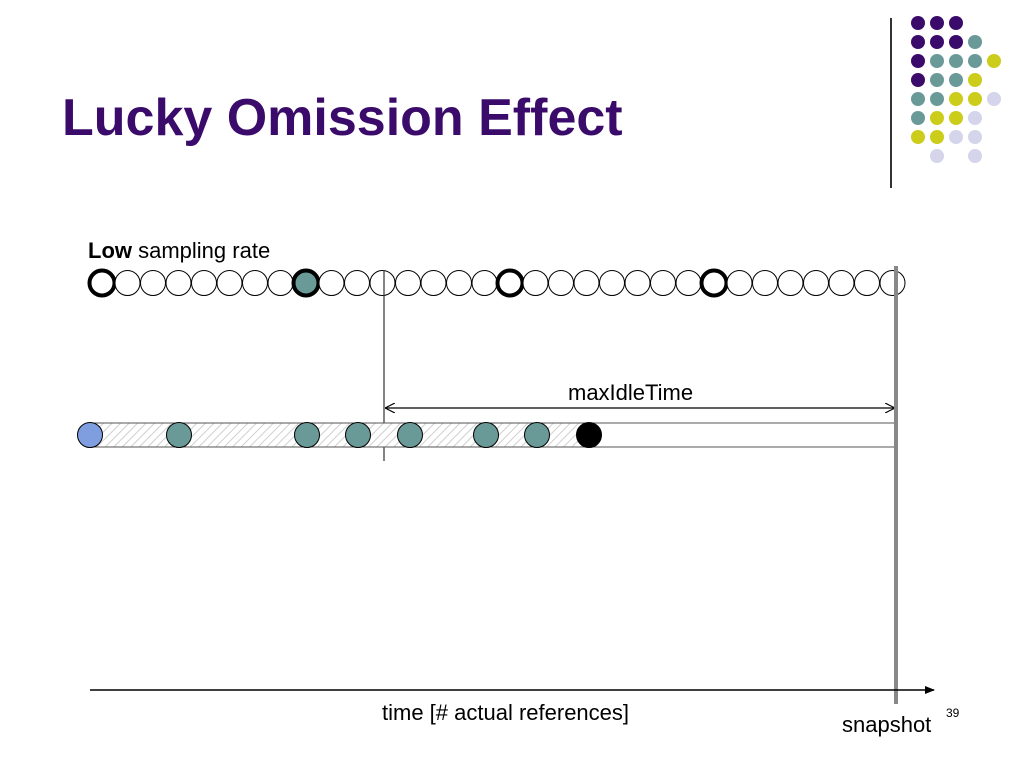 Image resolution: width=1024 pixels, height=768 pixels. I want to click on slide-title: Lucky Omission Effect, so click(342, 118).